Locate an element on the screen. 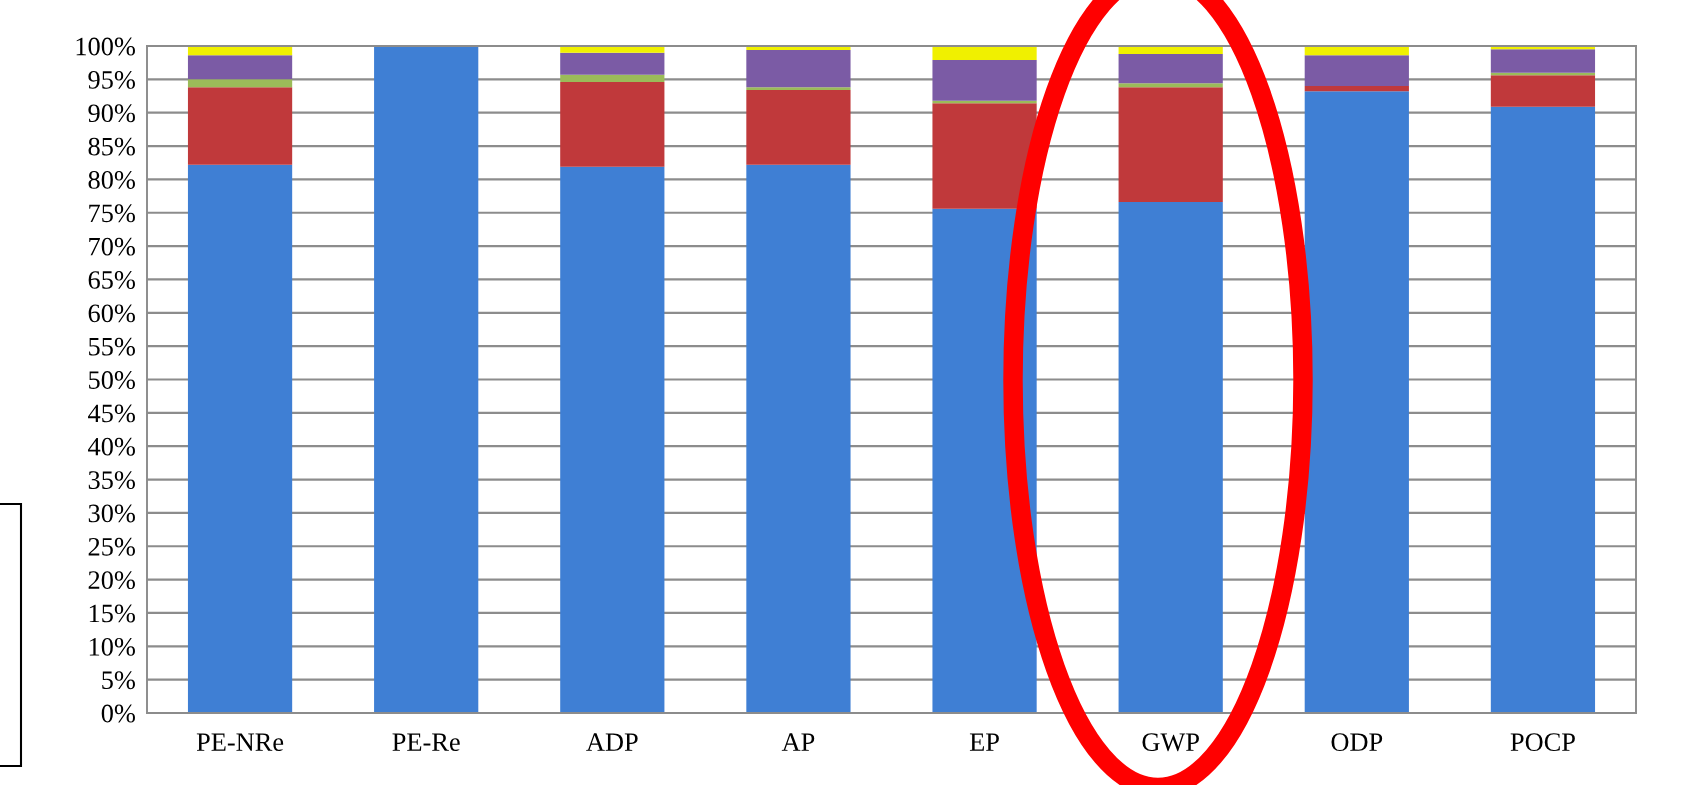 This screenshot has width=1681, height=785. y-tick-label: 0% is located at coordinates (118, 713).